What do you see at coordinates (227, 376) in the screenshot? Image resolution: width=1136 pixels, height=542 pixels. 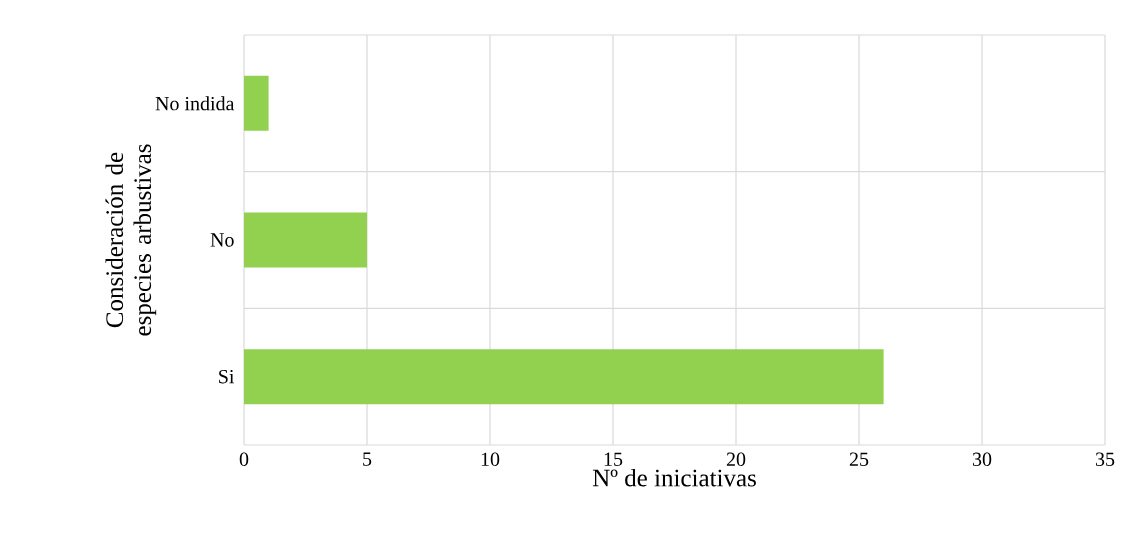 I see `y-tick-label: Si` at bounding box center [227, 376].